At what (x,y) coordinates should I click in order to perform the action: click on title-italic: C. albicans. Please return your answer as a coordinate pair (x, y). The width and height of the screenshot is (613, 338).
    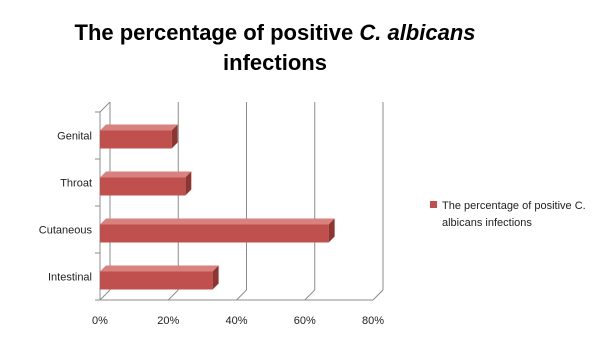
    Looking at the image, I should click on (417, 32).